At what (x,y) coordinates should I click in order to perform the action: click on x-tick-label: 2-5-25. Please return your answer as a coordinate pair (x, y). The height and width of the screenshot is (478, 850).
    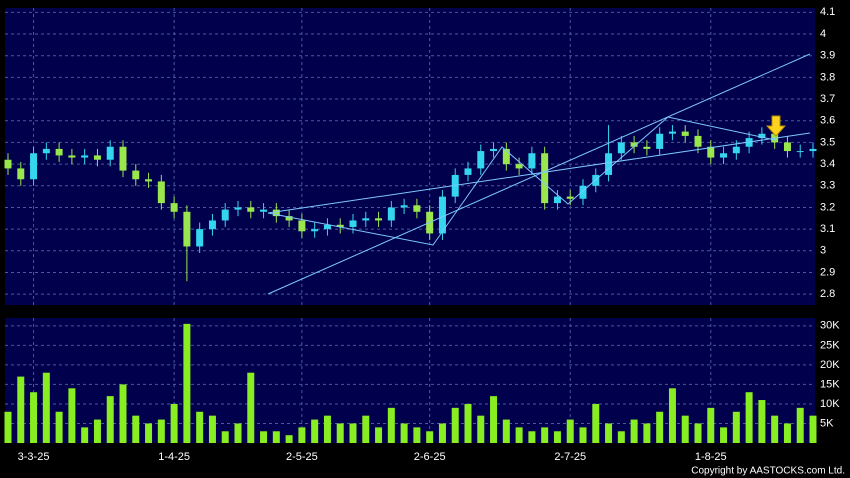
    Looking at the image, I should click on (302, 457).